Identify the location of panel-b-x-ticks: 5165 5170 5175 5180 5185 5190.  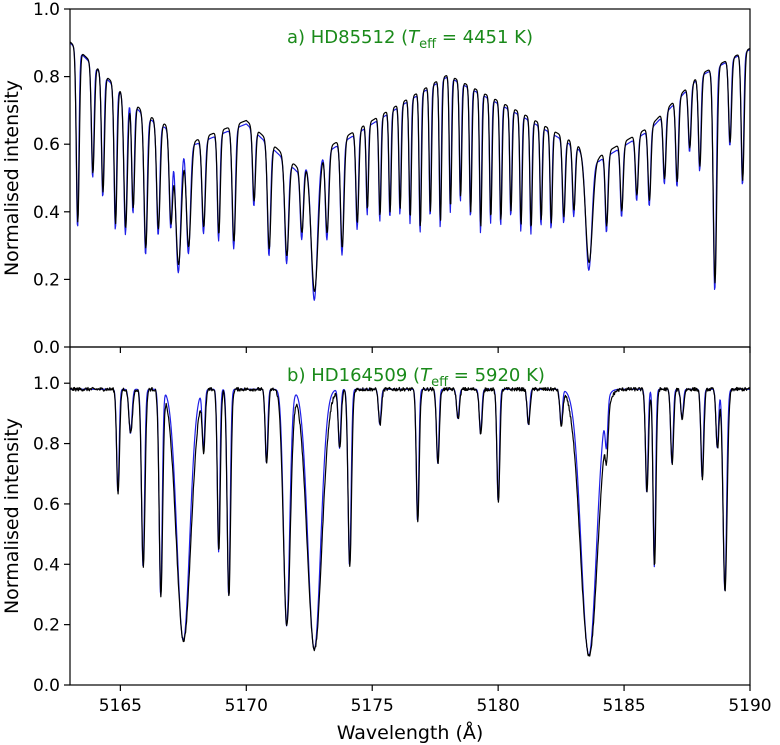
(435, 700).